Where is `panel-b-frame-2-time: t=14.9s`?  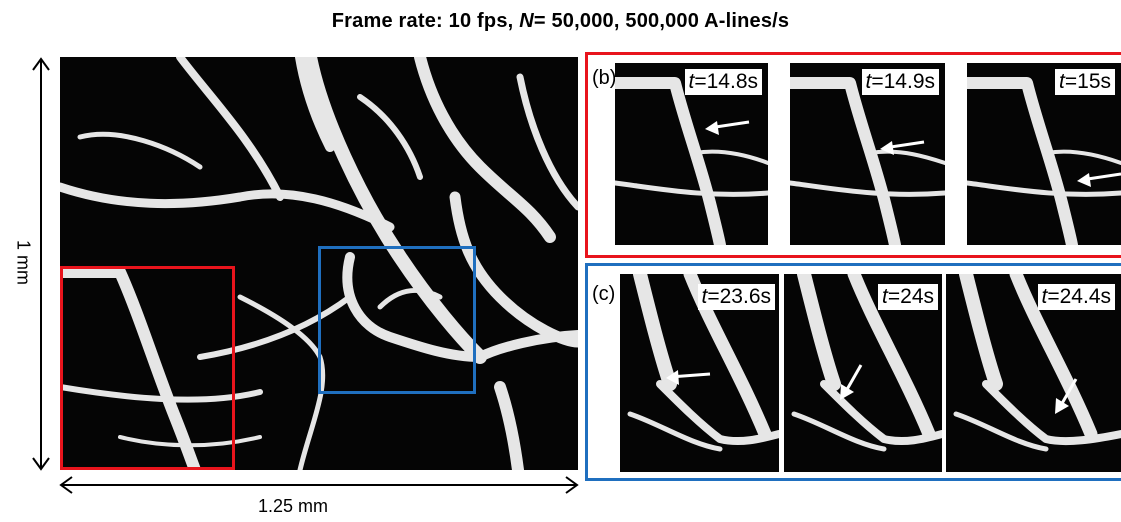
panel-b-frame-2-time: t=14.9s is located at coordinates (900, 82).